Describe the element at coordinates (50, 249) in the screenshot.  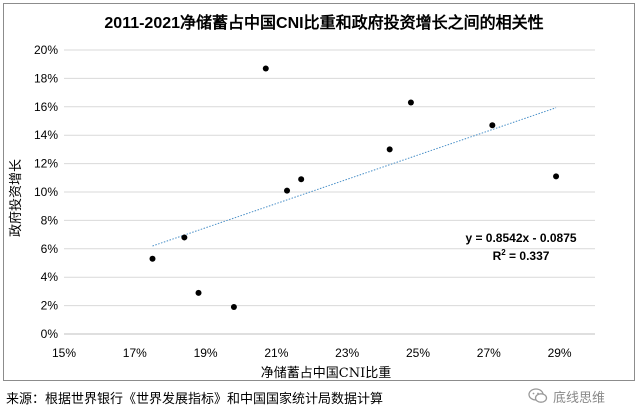
I see `y-tick-label: 6%` at that location.